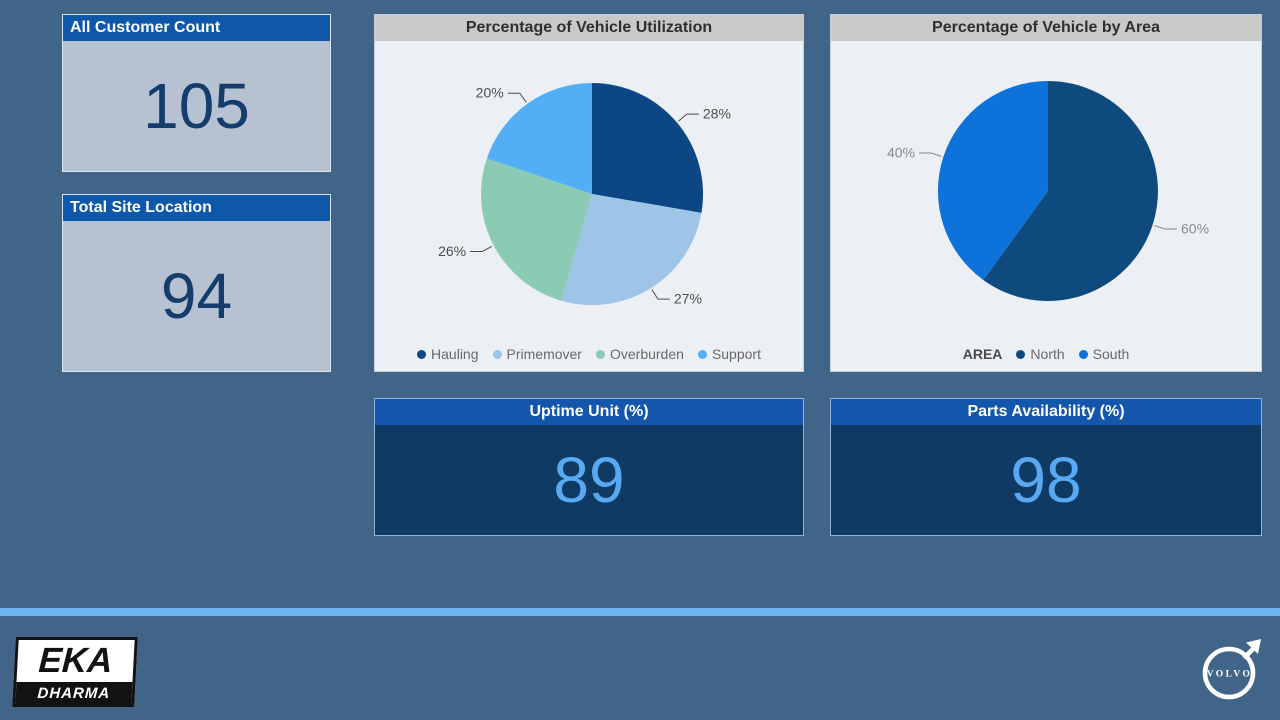  What do you see at coordinates (982, 354) in the screenshot?
I see `legend-title: AREA` at bounding box center [982, 354].